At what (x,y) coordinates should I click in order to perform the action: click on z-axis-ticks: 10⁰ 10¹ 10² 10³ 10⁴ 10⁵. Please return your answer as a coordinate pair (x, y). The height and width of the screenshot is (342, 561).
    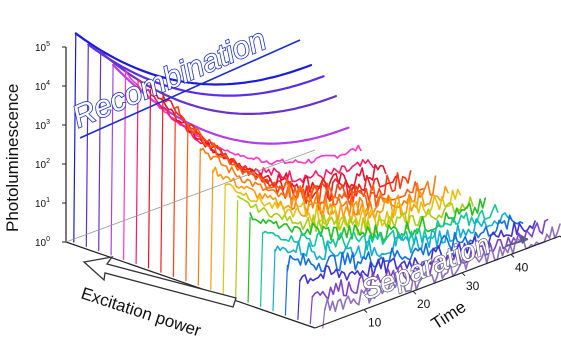
    Looking at the image, I should click on (50, 145).